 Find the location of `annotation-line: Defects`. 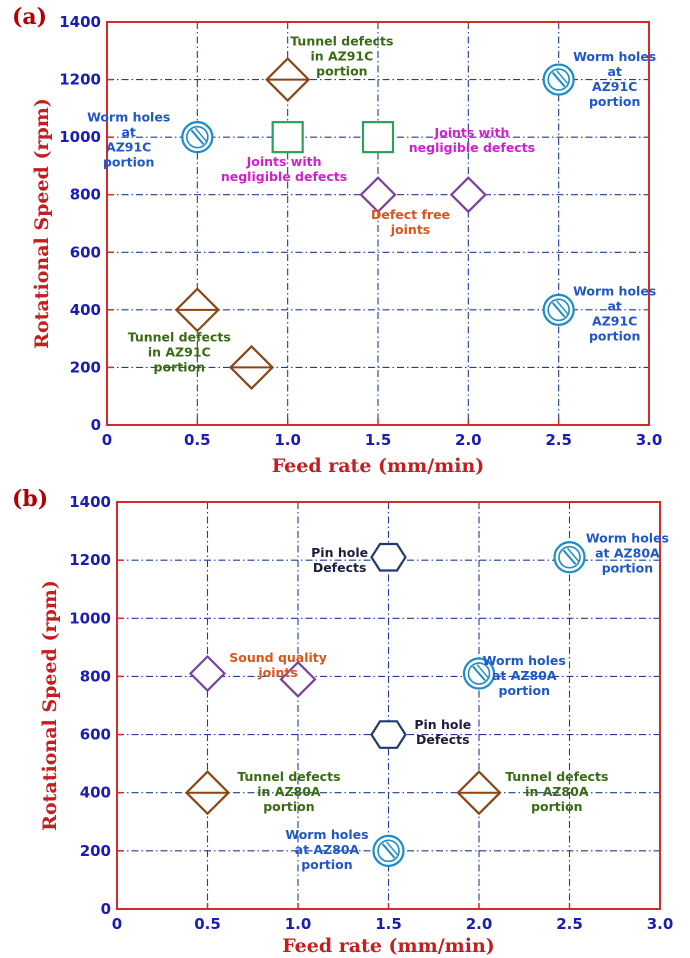

annotation-line: Defects is located at coordinates (340, 567).